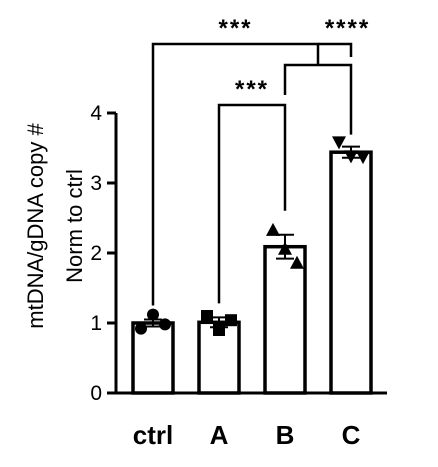 The height and width of the screenshot is (467, 438). I want to click on y-tick-label: 3, so click(96, 183).